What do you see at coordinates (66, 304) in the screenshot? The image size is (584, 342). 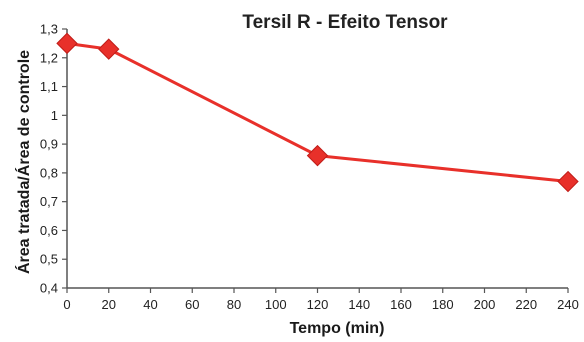 I see `x-tick-label: 0` at bounding box center [66, 304].